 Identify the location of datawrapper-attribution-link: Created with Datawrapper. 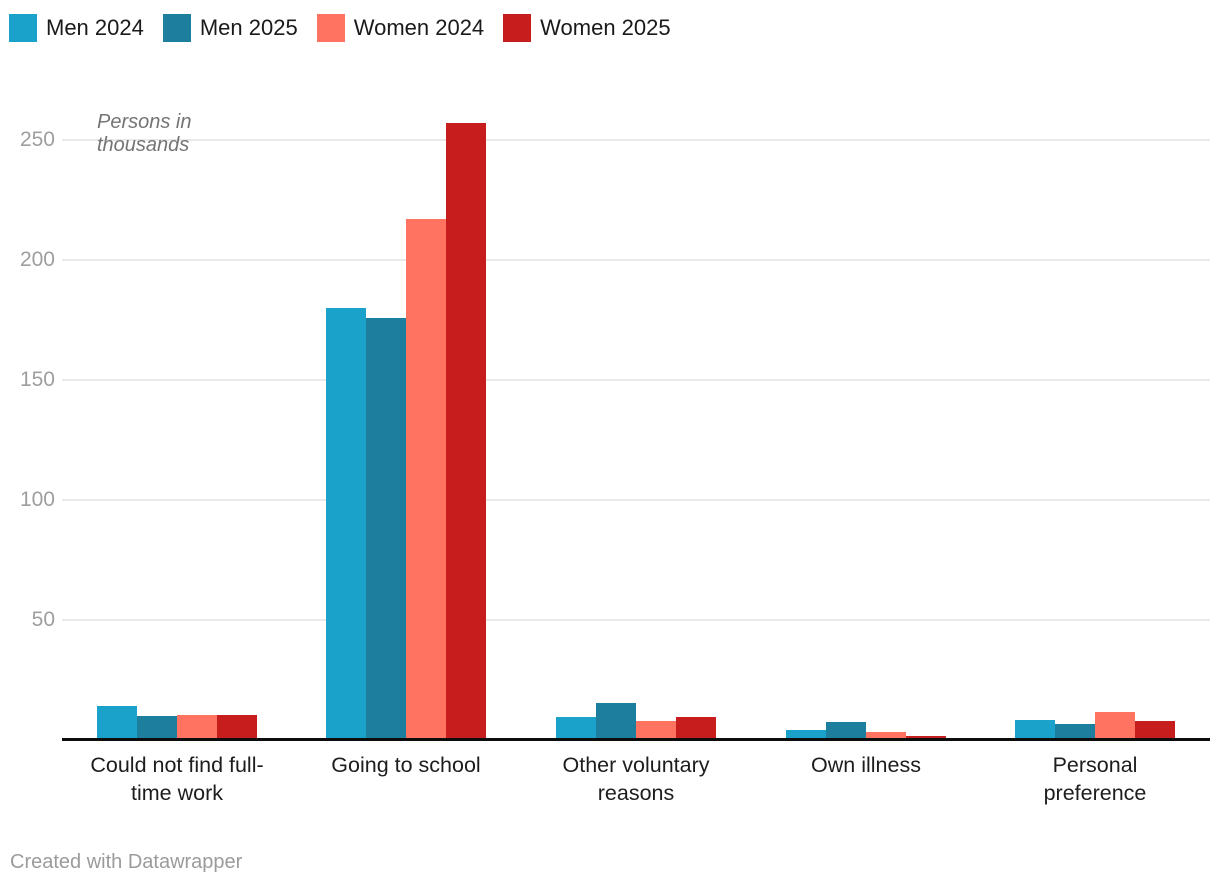
(126, 862).